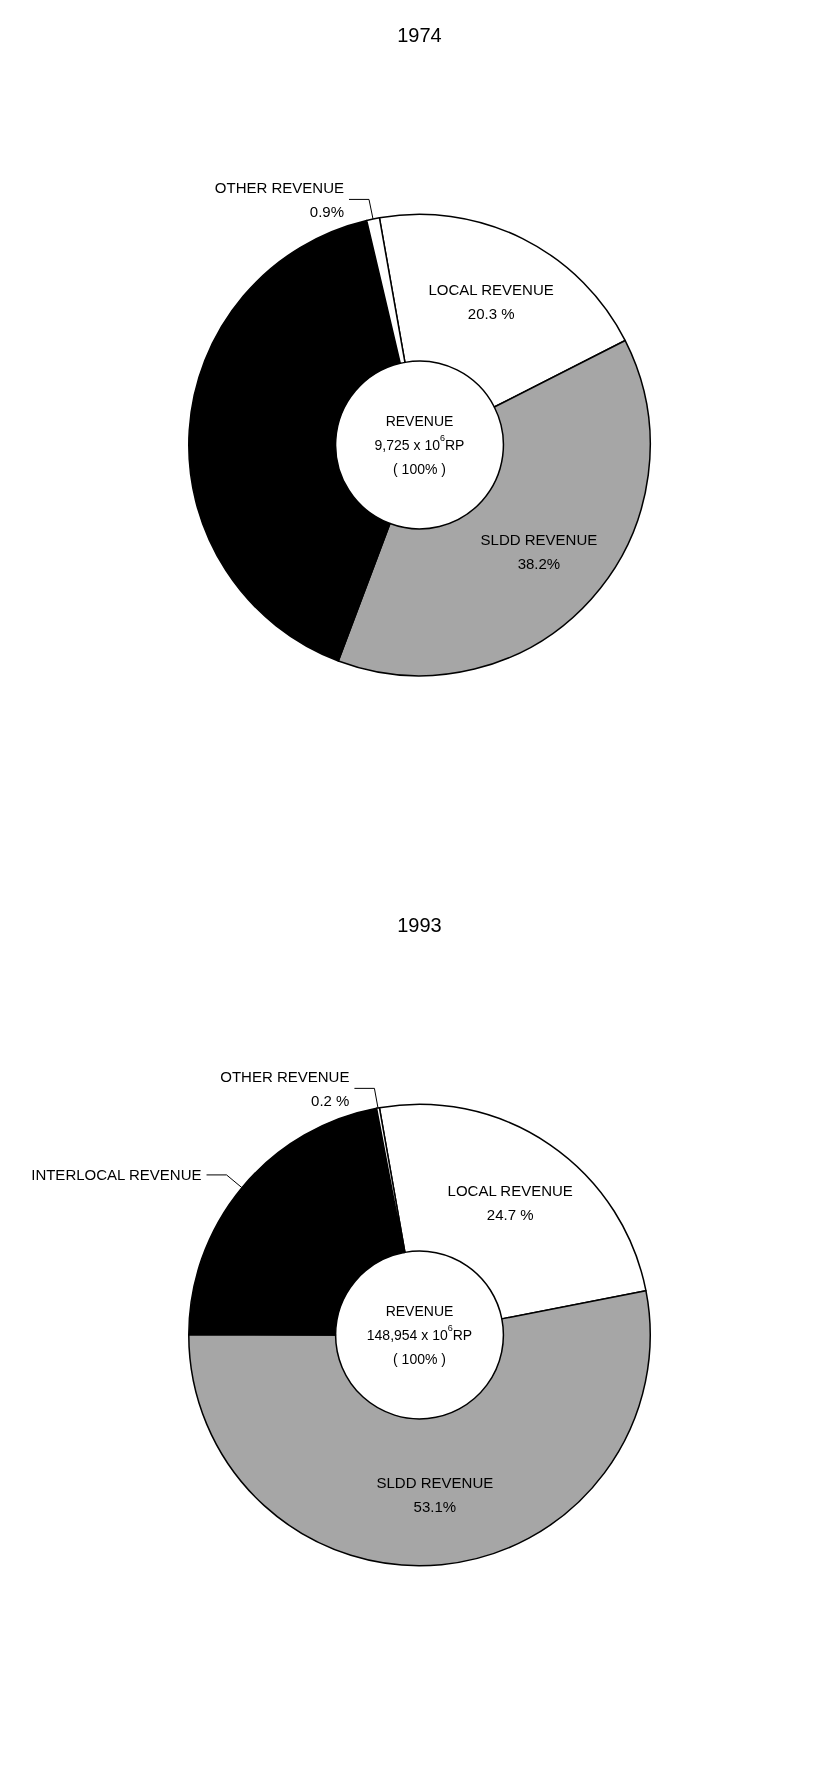 The image size is (839, 1786). Describe the element at coordinates (419, 35) in the screenshot. I see `chart-title: 1974` at that location.